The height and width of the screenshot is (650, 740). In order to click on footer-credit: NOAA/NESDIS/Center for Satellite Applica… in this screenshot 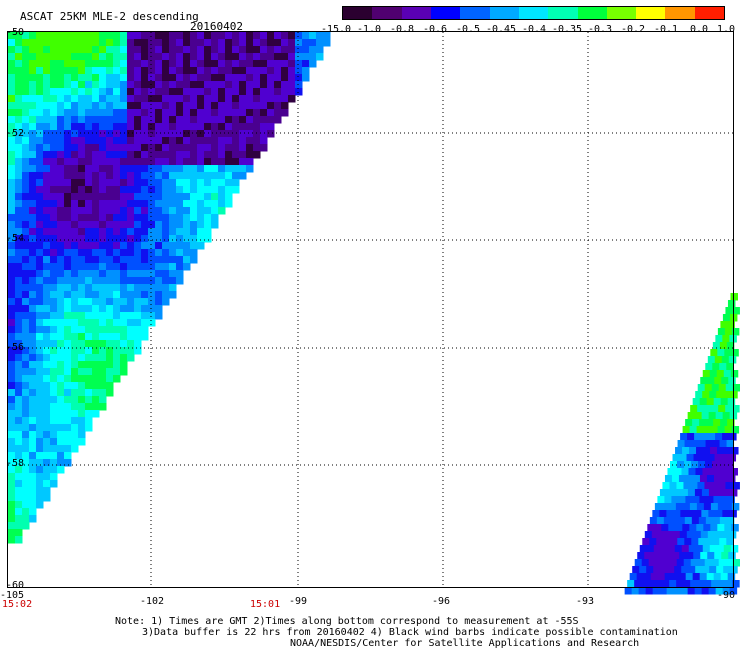, I will do `click(465, 643)`.